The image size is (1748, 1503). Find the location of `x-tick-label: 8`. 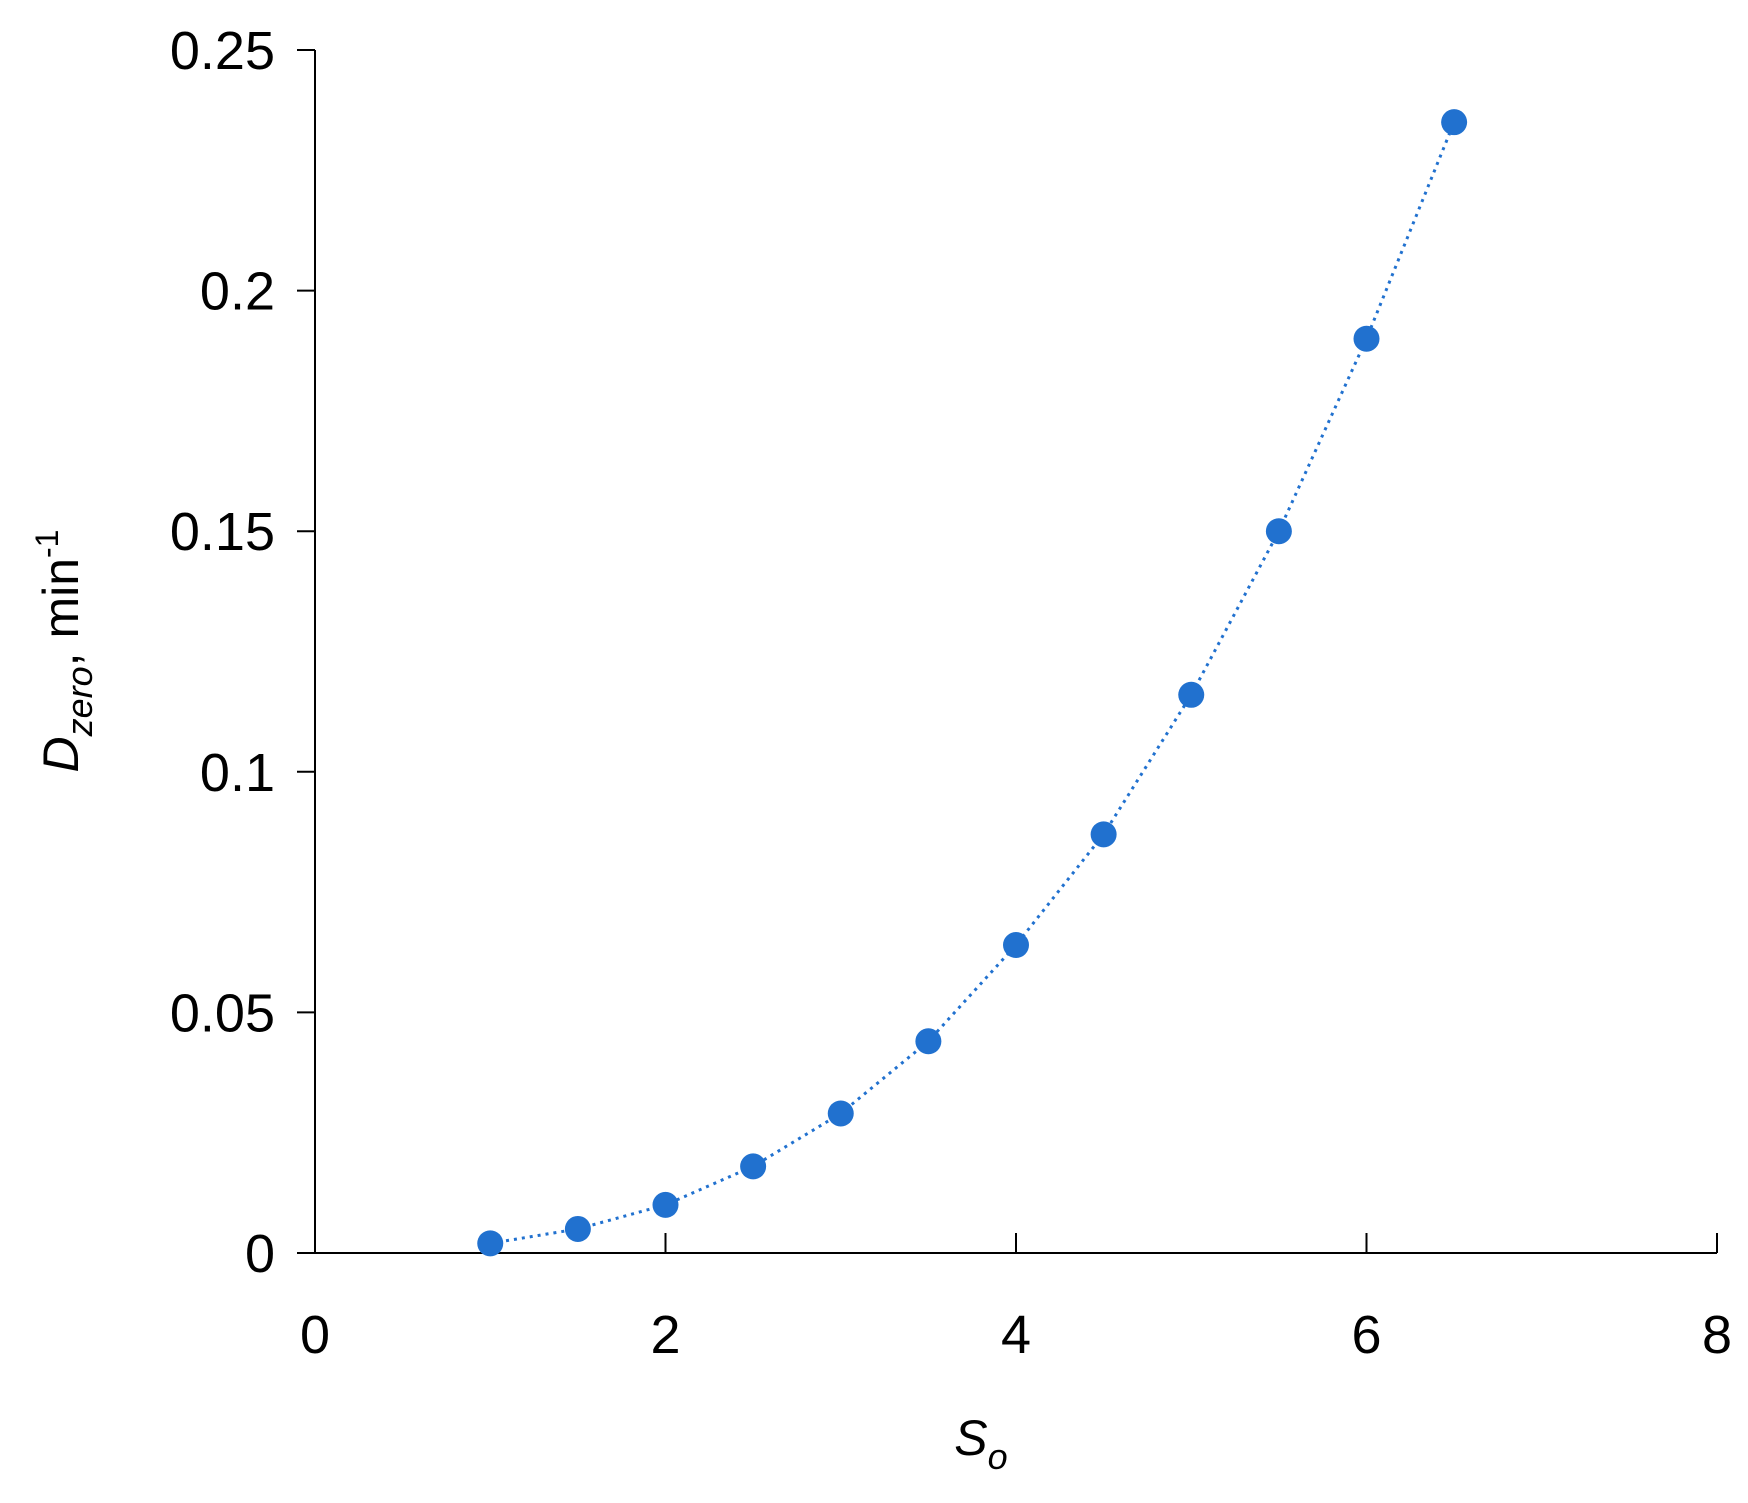

x-tick-label: 8 is located at coordinates (1717, 1335).